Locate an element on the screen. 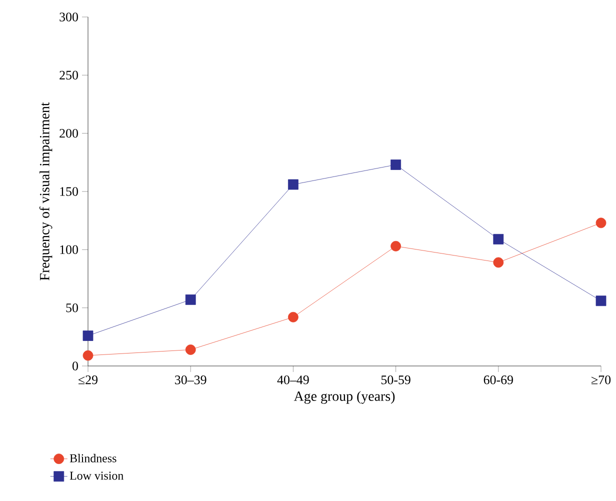 The height and width of the screenshot is (501, 616). legend-label: Blindness is located at coordinates (93, 458).